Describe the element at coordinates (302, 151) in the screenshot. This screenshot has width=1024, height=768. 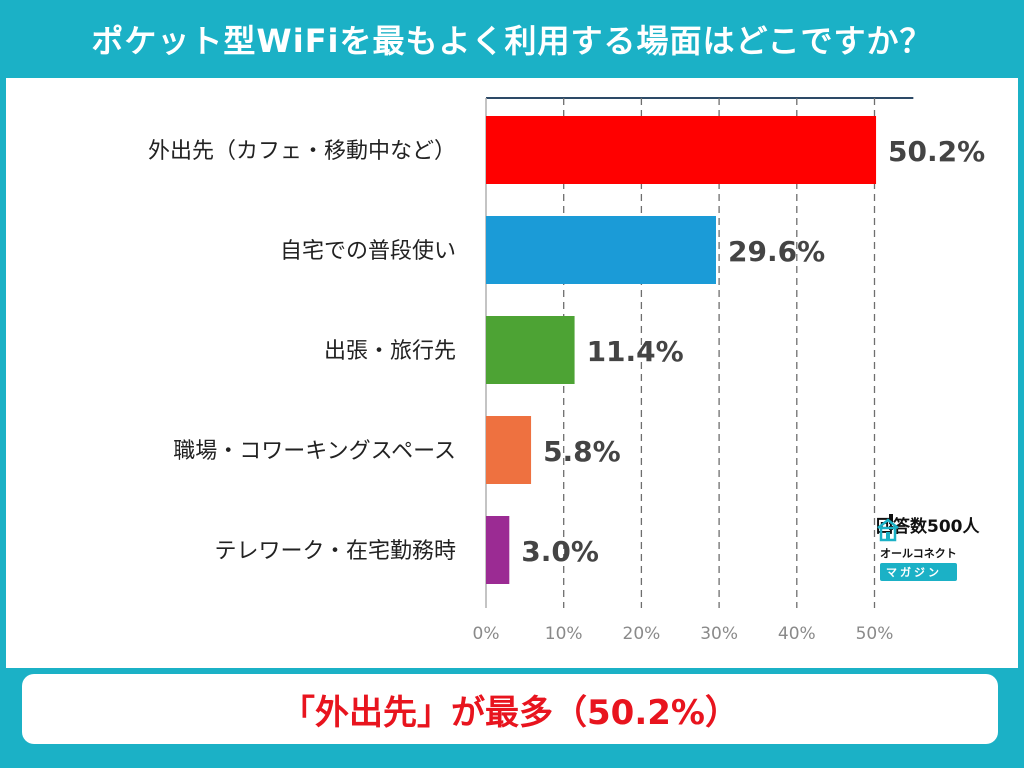
I see `category-label: 外出先（カフェ・移動中など）` at that location.